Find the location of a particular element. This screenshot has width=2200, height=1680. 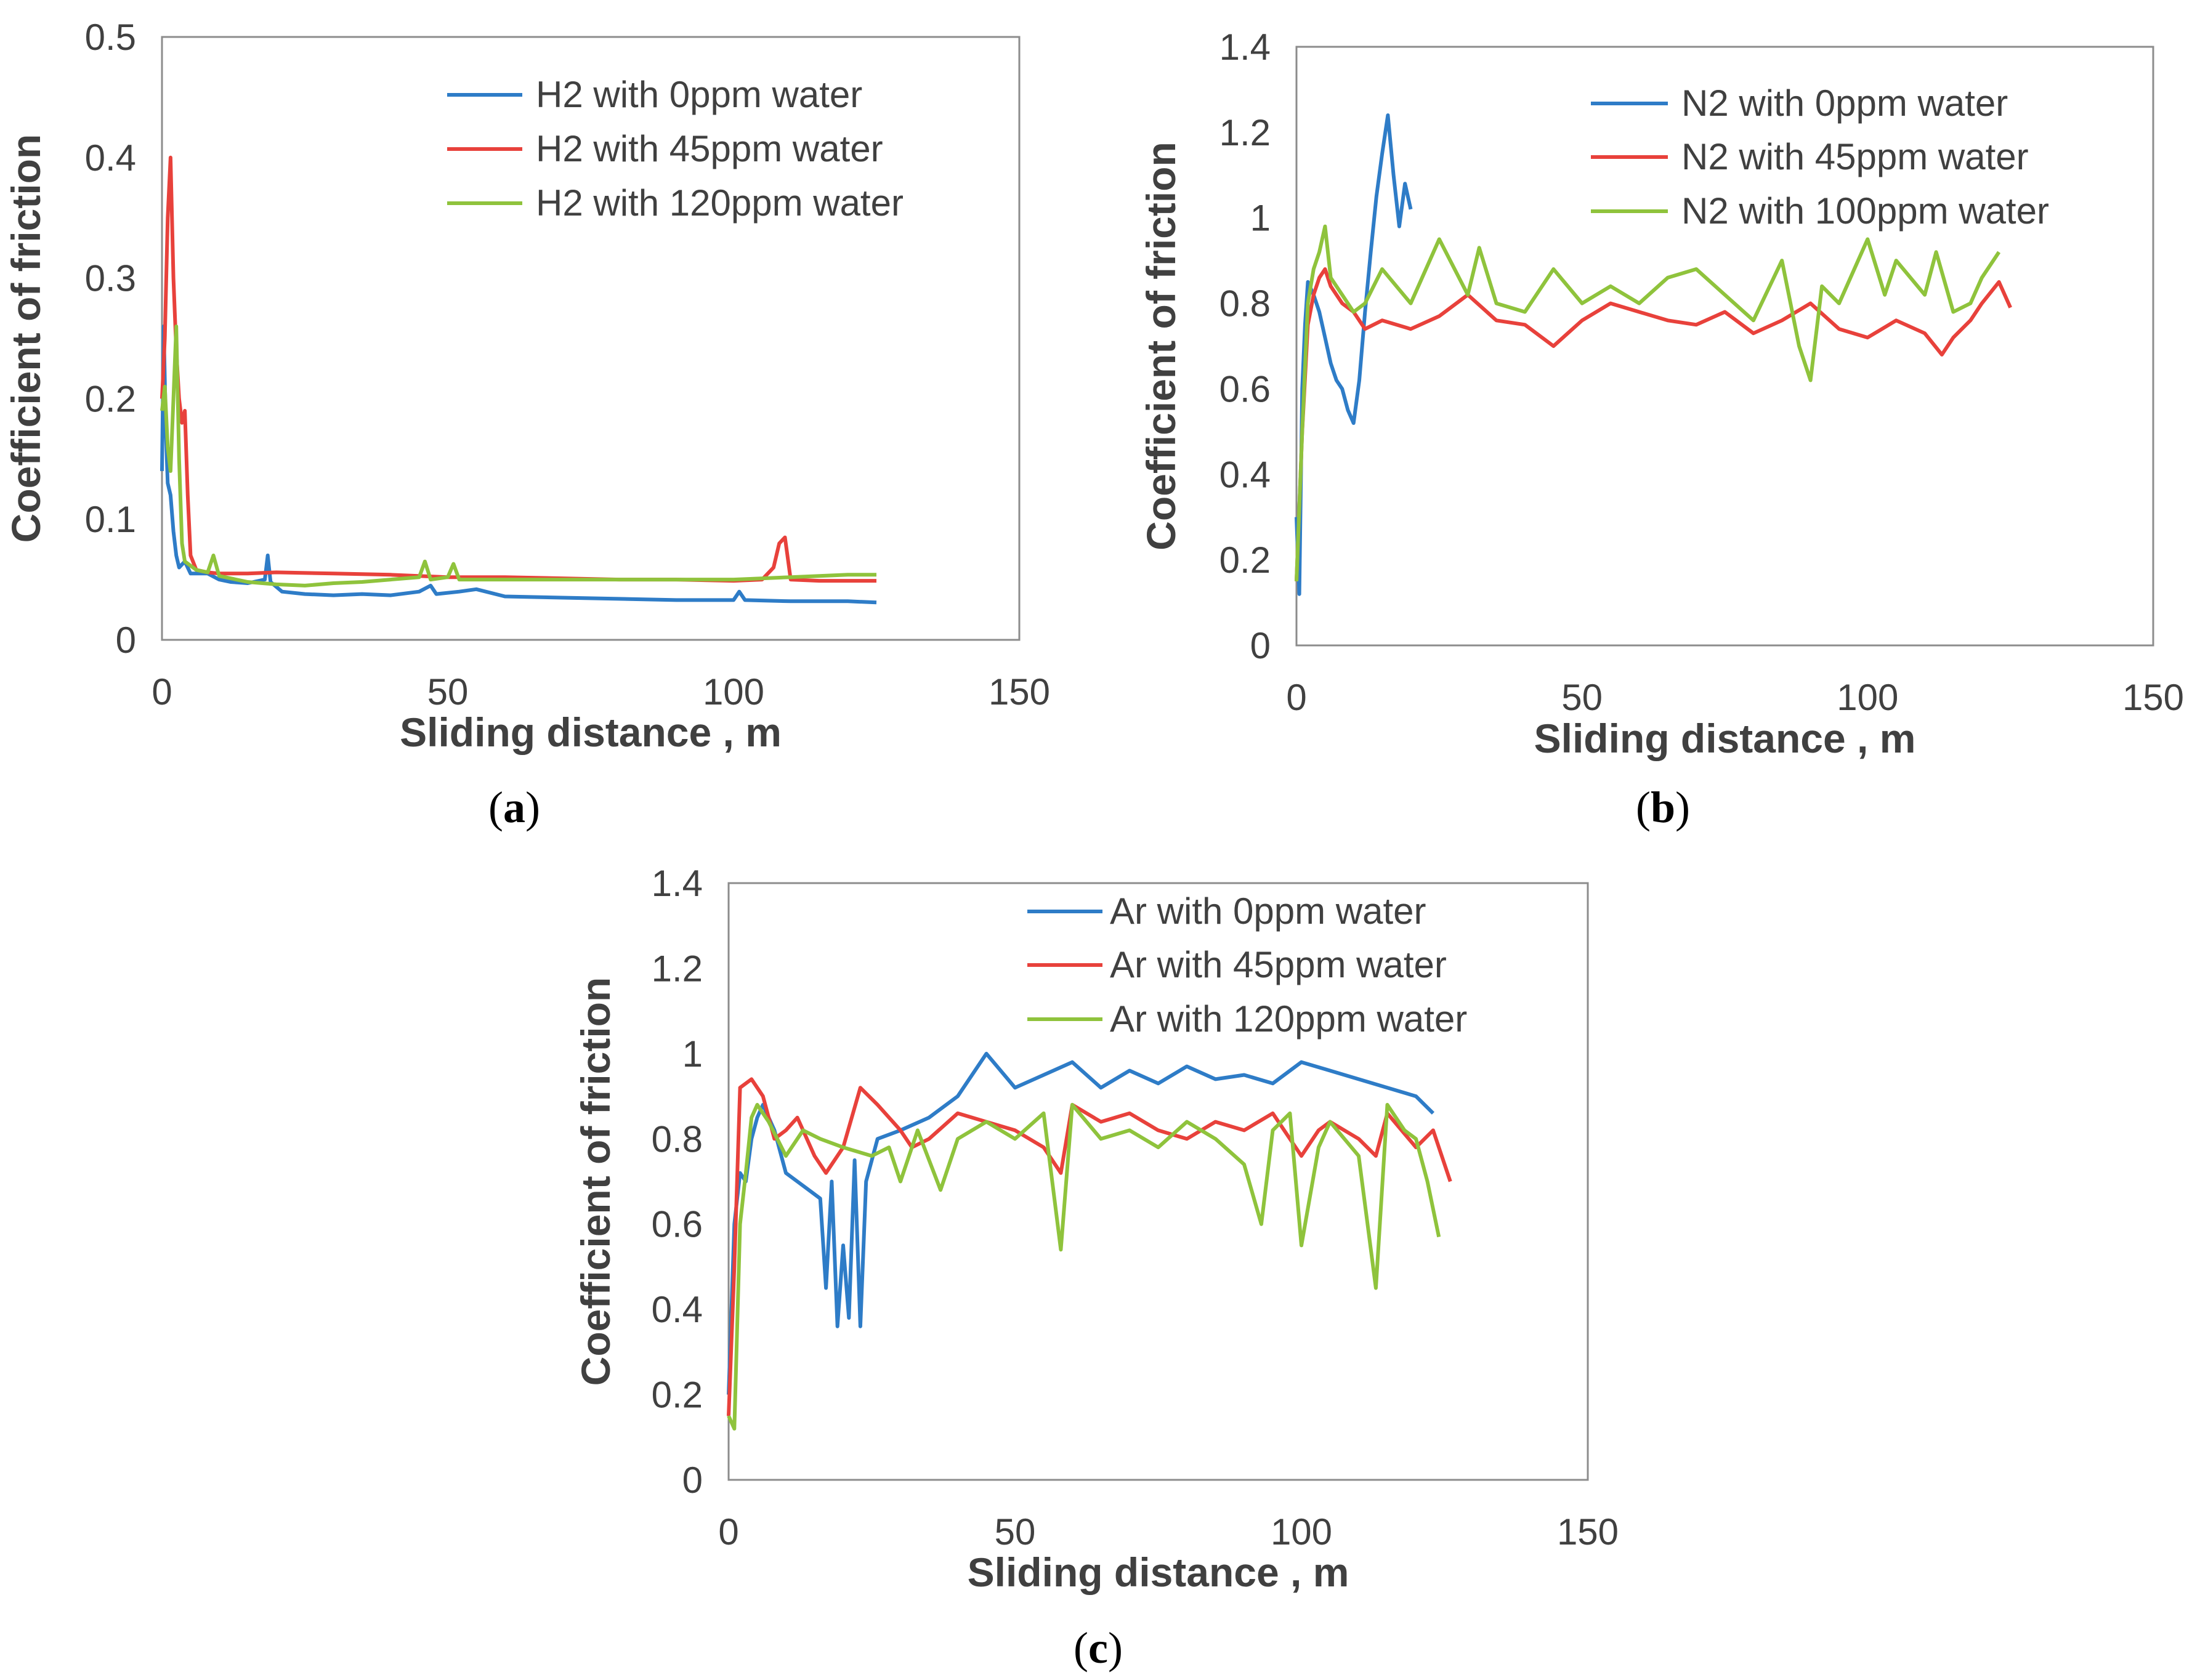

panel-caption: (c) is located at coordinates (1098, 1648).